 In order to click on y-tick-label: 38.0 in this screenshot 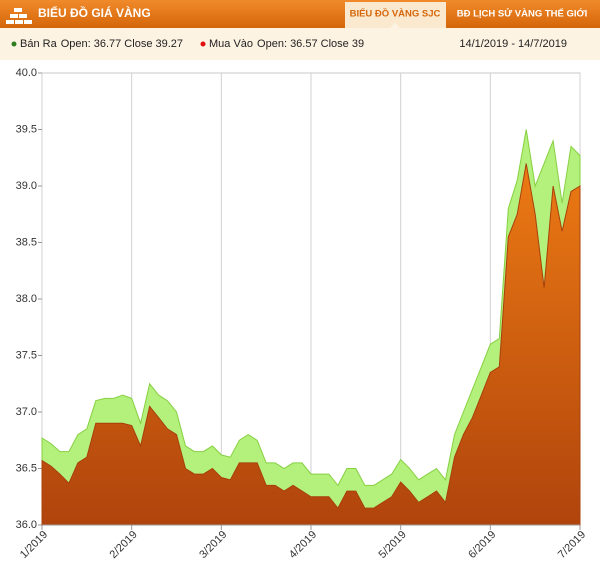, I will do `click(26, 299)`.